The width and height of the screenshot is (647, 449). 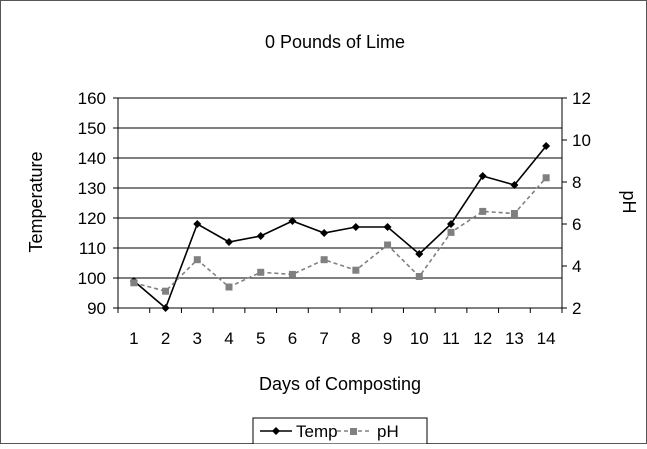 What do you see at coordinates (387, 338) in the screenshot?
I see `x-tick-label: 9` at bounding box center [387, 338].